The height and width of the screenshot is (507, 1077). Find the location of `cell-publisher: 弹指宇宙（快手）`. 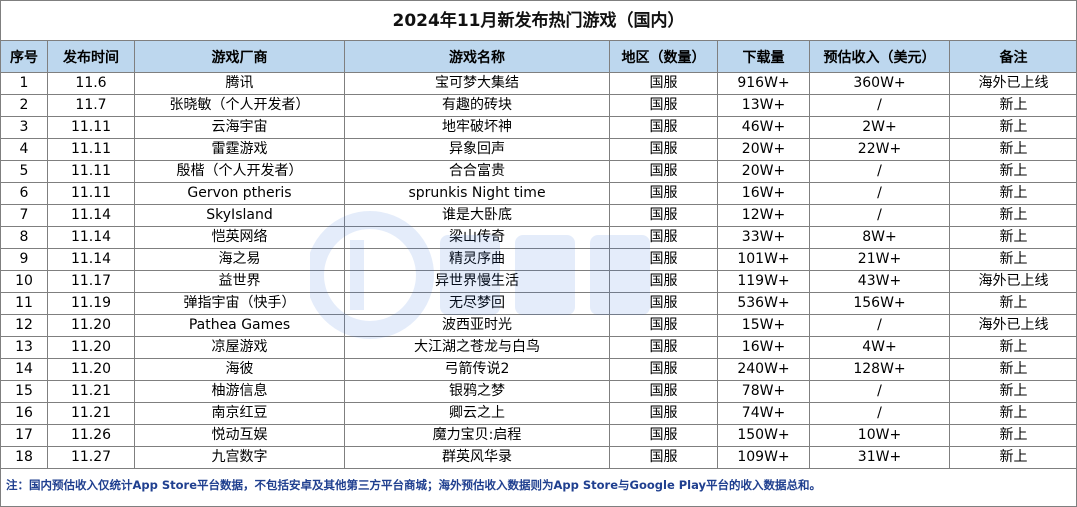

cell-publisher: 弹指宇宙（快手） is located at coordinates (239, 303).